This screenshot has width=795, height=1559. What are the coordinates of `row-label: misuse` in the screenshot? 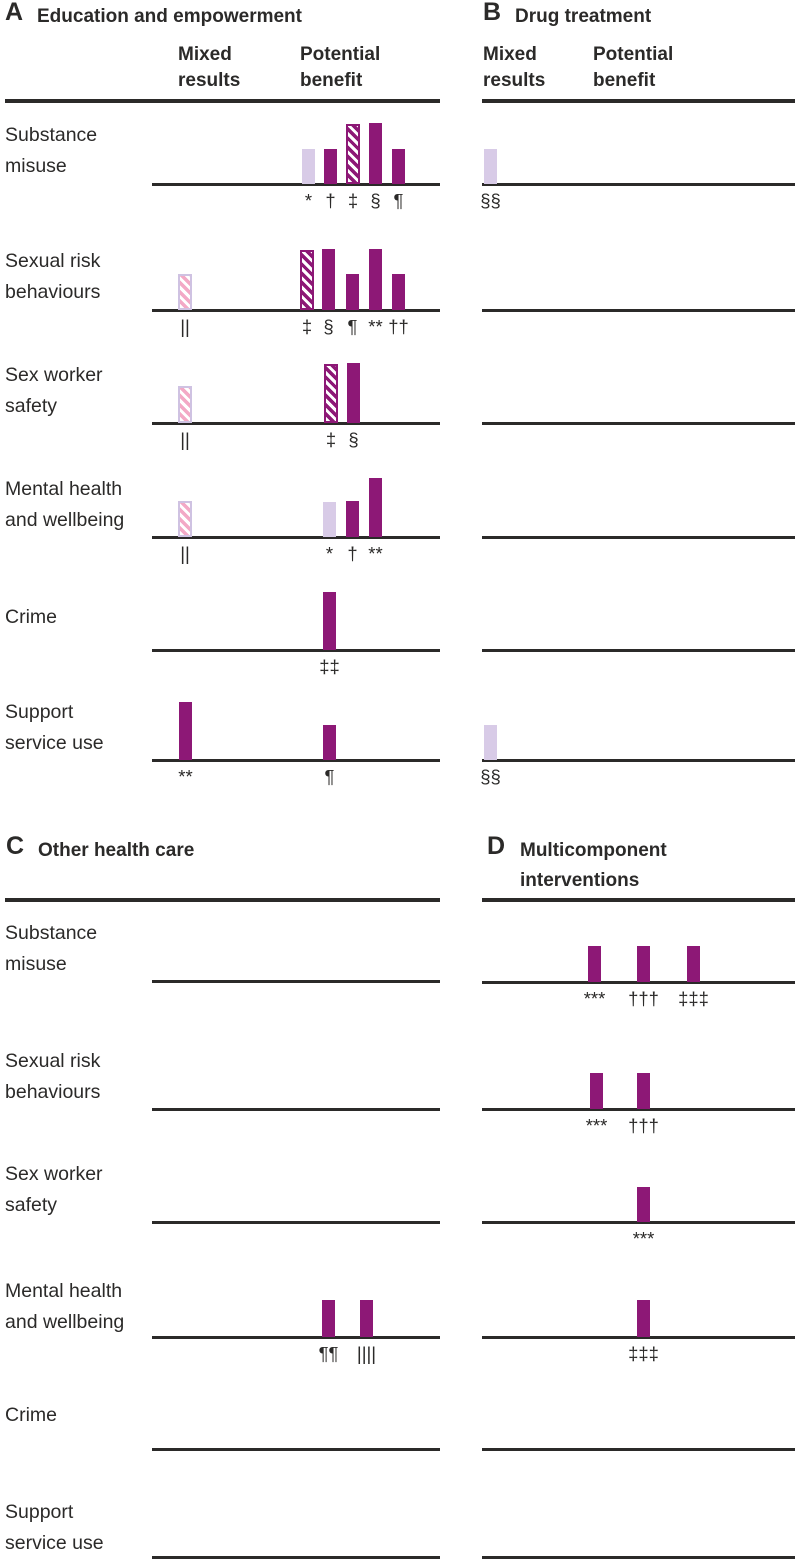 It's located at (36, 165).